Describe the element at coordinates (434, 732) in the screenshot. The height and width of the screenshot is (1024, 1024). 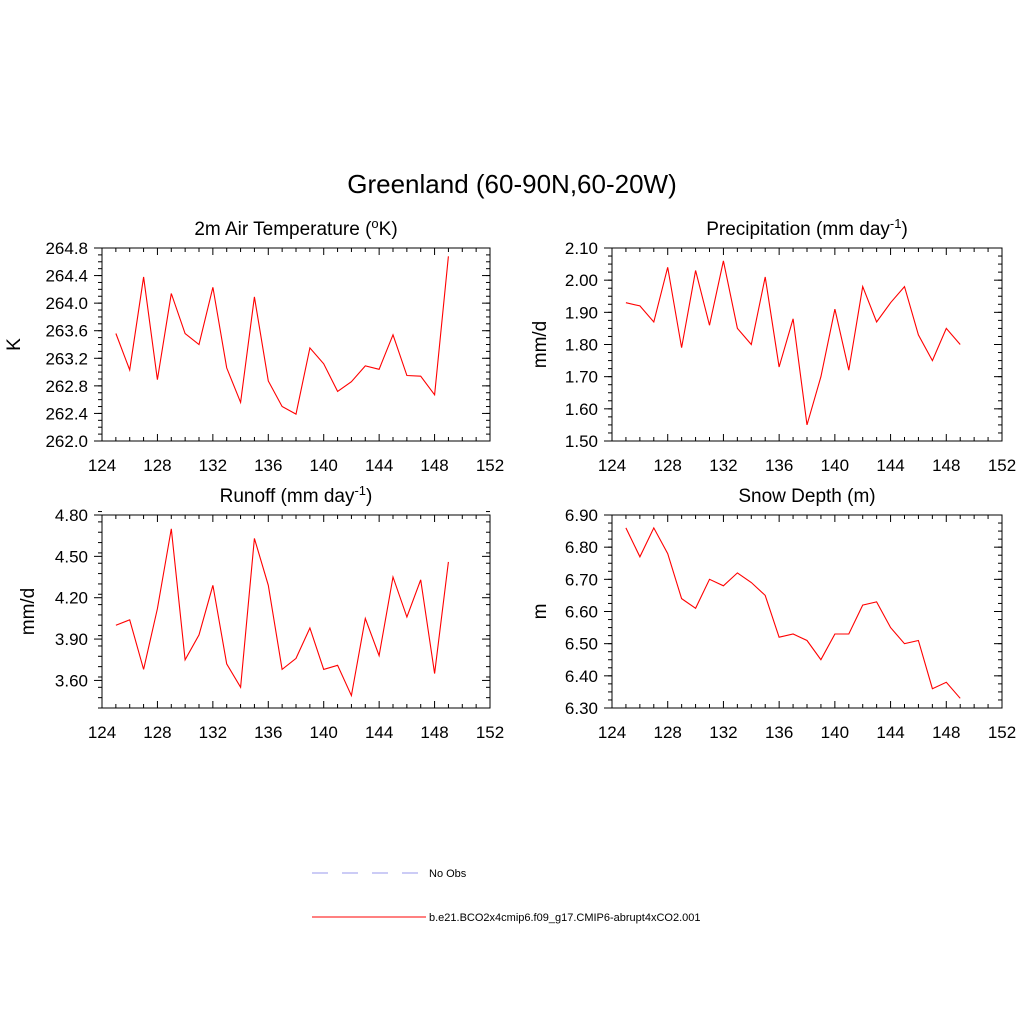
I see `runoff-xtick-label: 148` at that location.